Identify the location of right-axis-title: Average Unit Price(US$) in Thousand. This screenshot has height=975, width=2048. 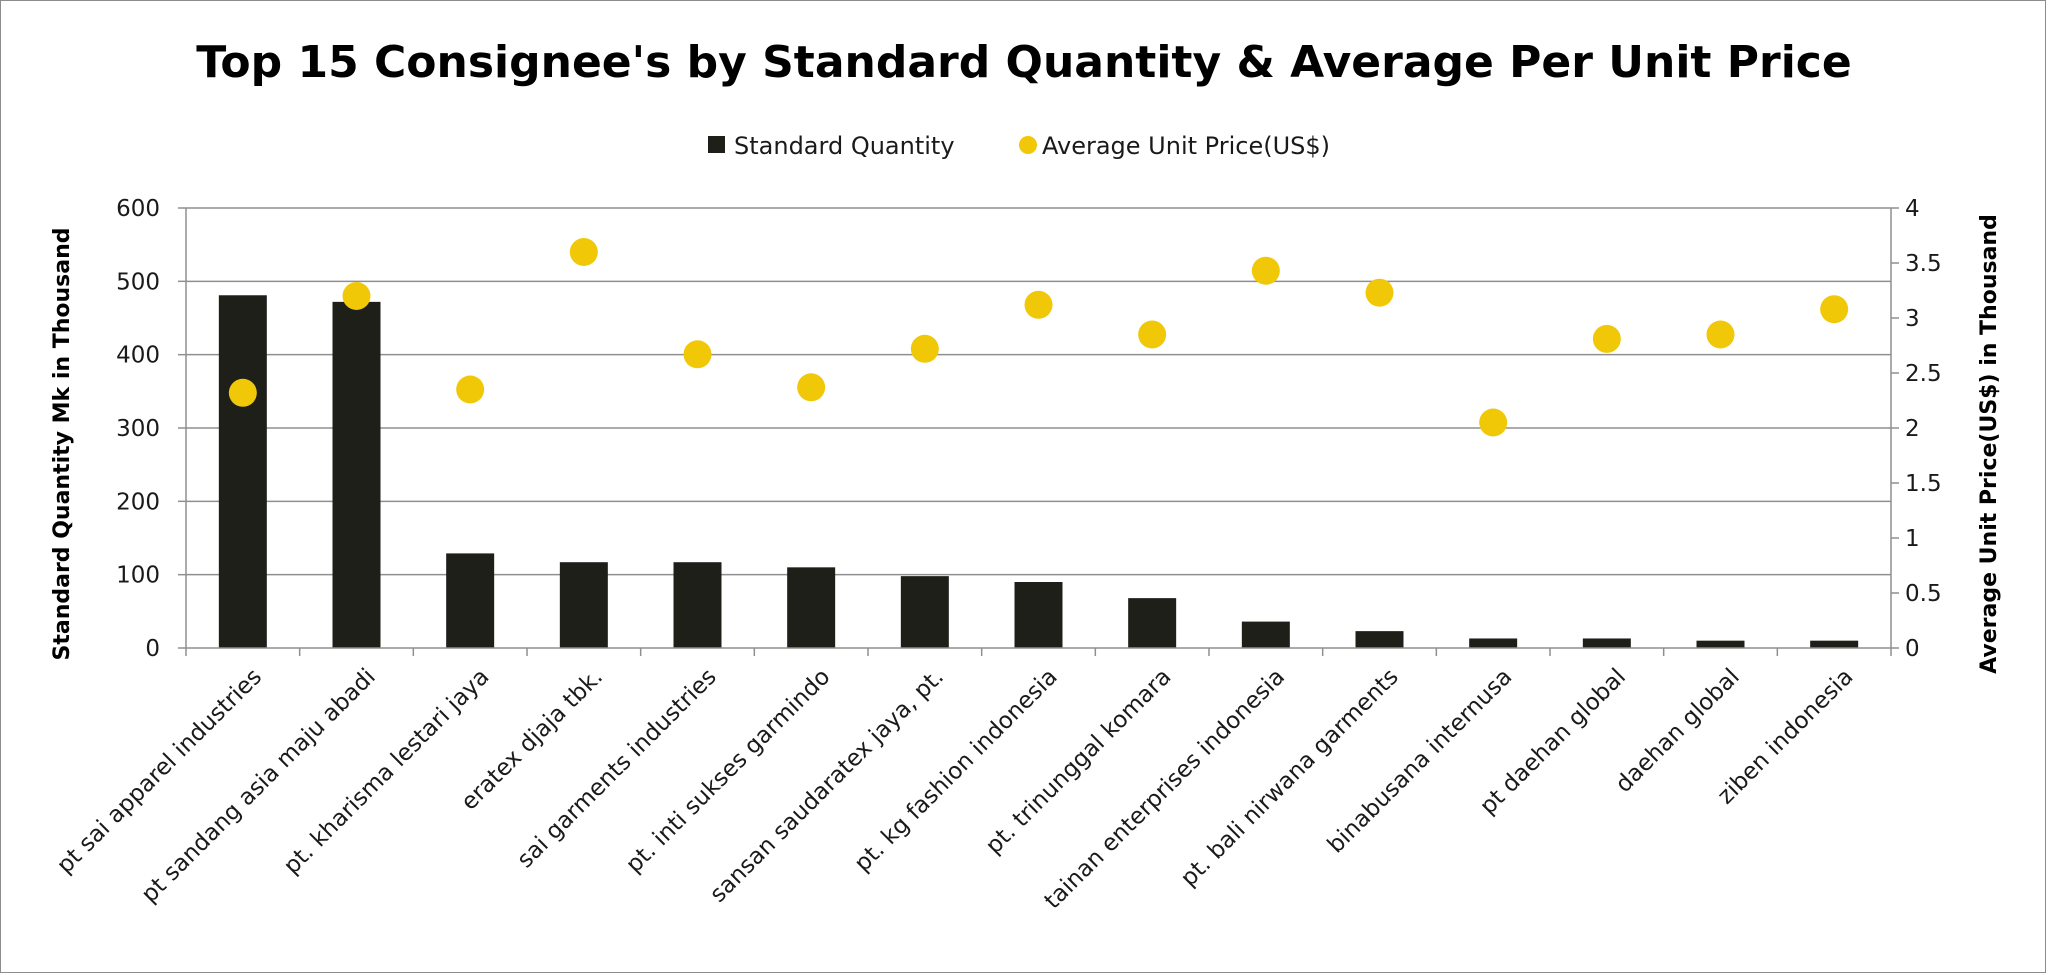
(1989, 444).